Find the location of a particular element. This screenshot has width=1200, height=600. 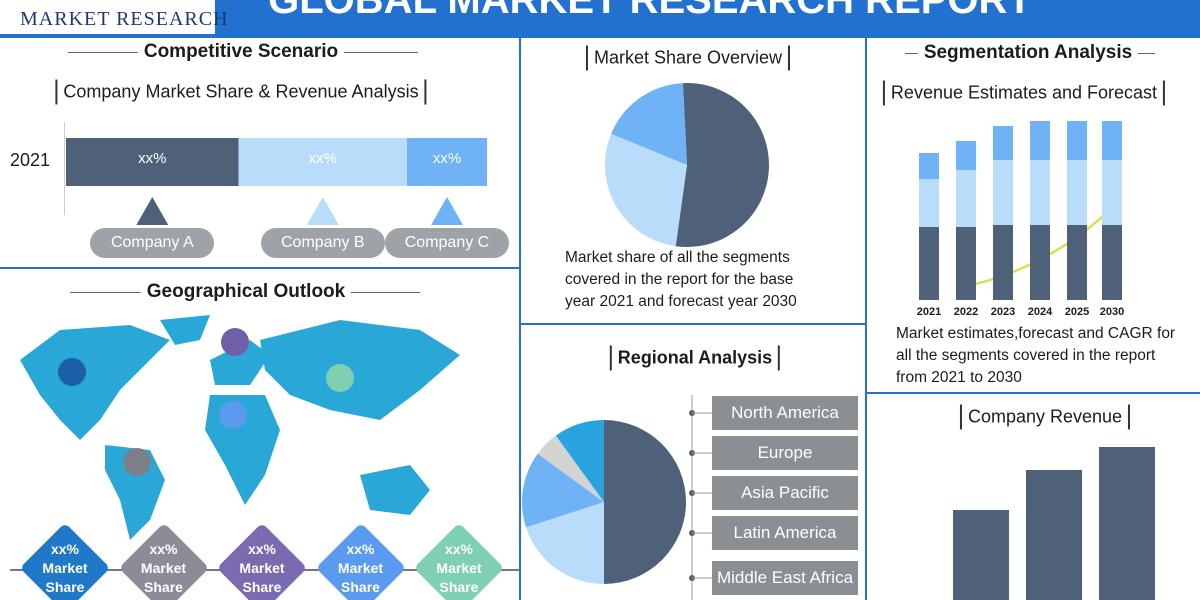

south-america is located at coordinates (135, 492).